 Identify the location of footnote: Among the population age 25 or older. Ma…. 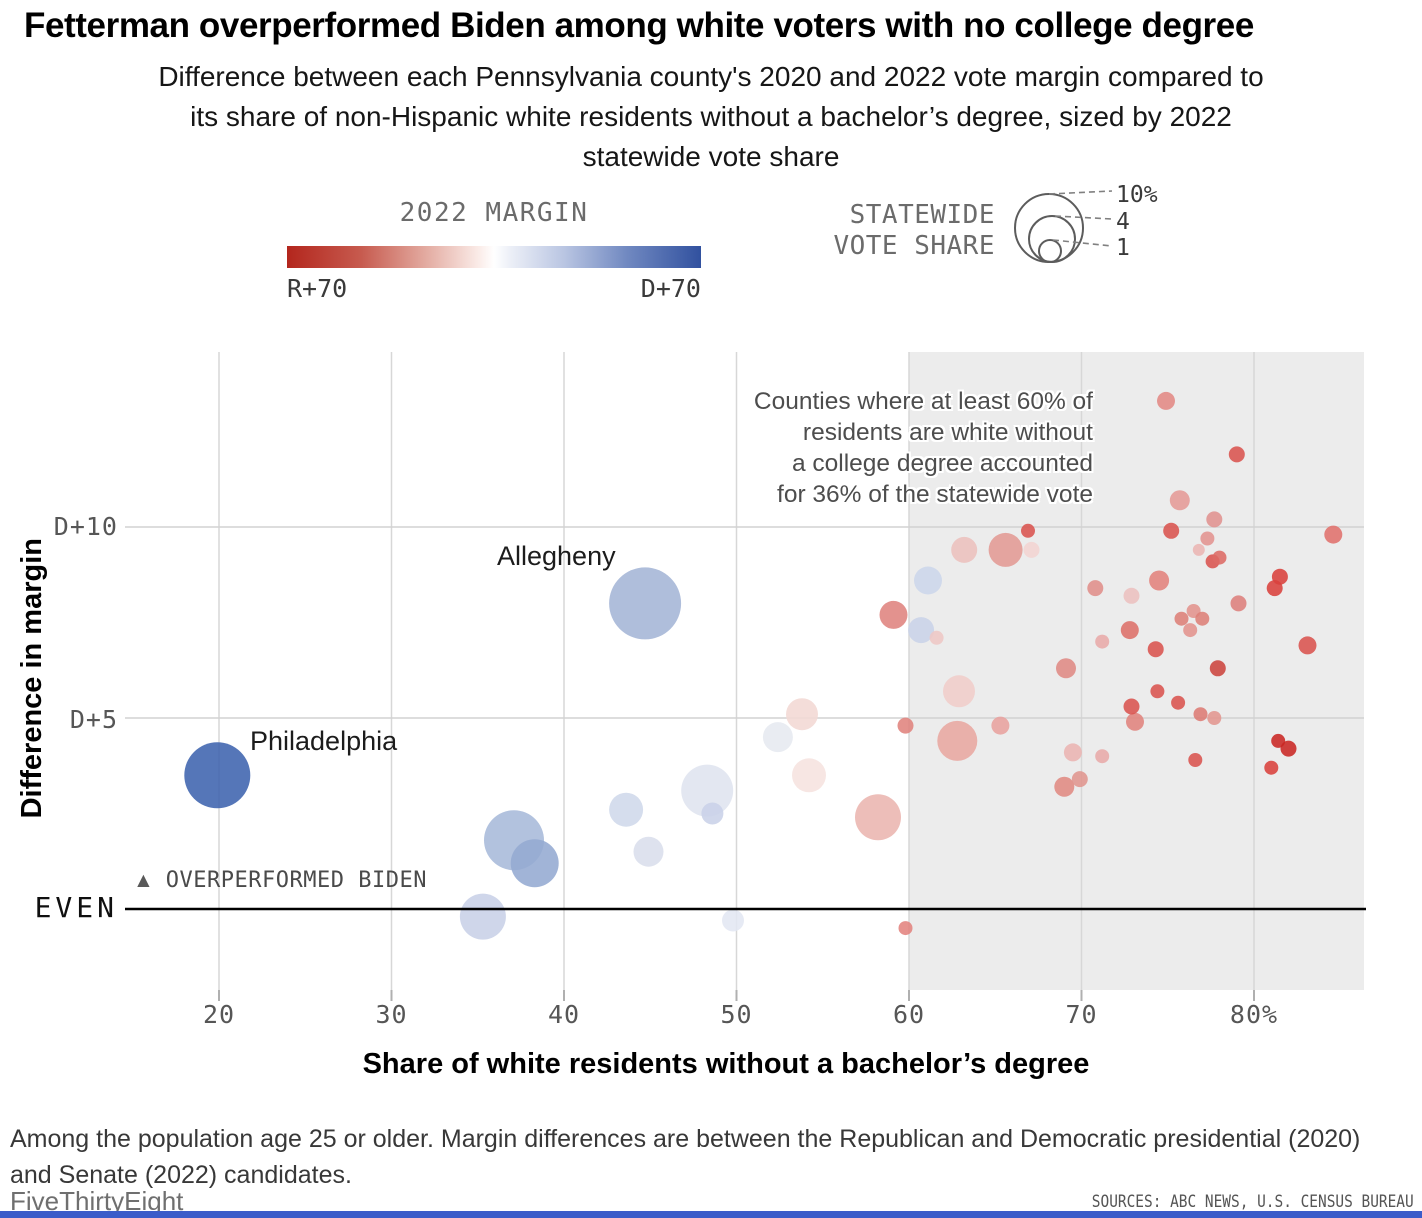
(685, 1157).